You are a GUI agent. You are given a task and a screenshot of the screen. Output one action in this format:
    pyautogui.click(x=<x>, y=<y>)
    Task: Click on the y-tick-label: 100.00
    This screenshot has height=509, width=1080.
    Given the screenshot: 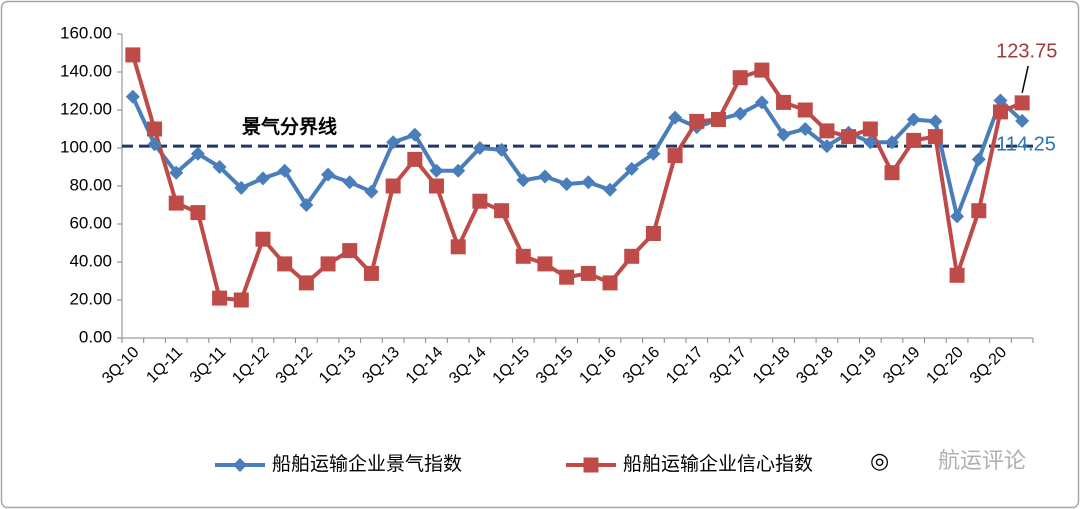 What is the action you would take?
    pyautogui.click(x=86, y=146)
    